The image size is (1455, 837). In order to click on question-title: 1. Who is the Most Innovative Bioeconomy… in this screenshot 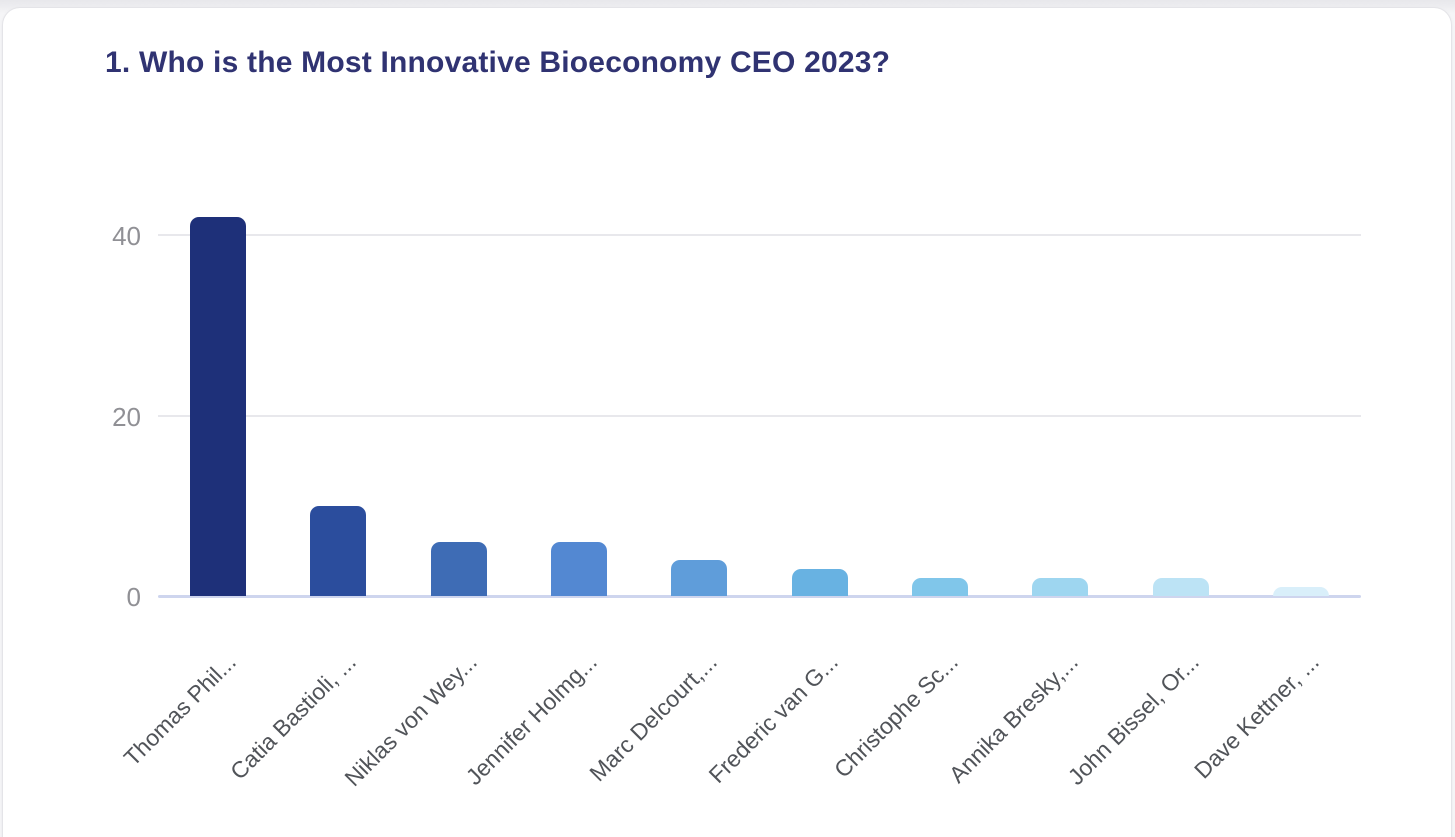, I will do `click(498, 62)`.